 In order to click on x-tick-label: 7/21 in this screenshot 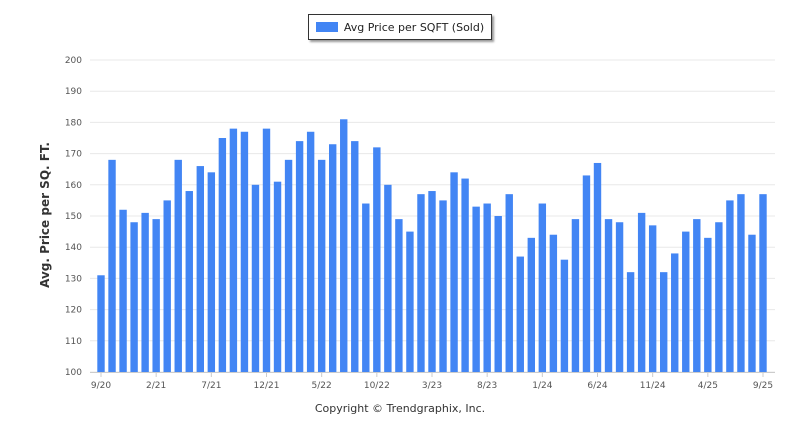, I will do `click(211, 386)`.